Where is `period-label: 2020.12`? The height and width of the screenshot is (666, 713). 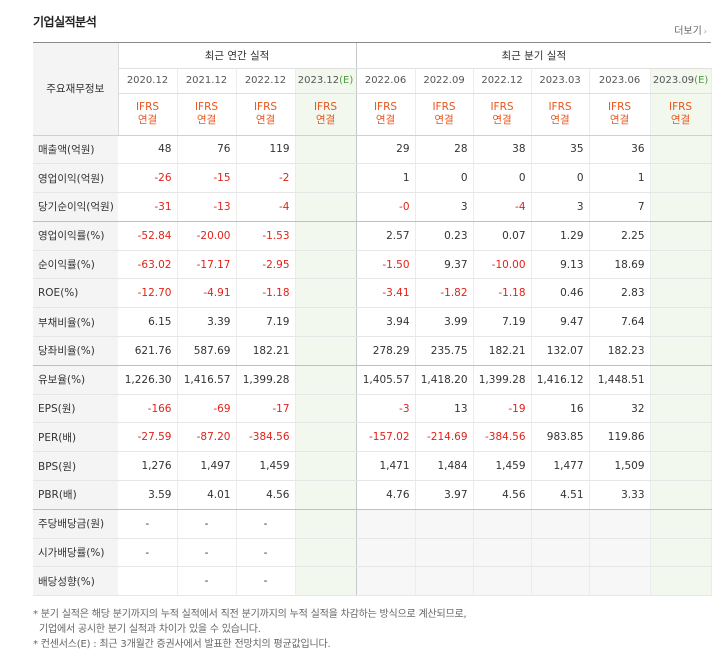 period-label: 2020.12 is located at coordinates (147, 80).